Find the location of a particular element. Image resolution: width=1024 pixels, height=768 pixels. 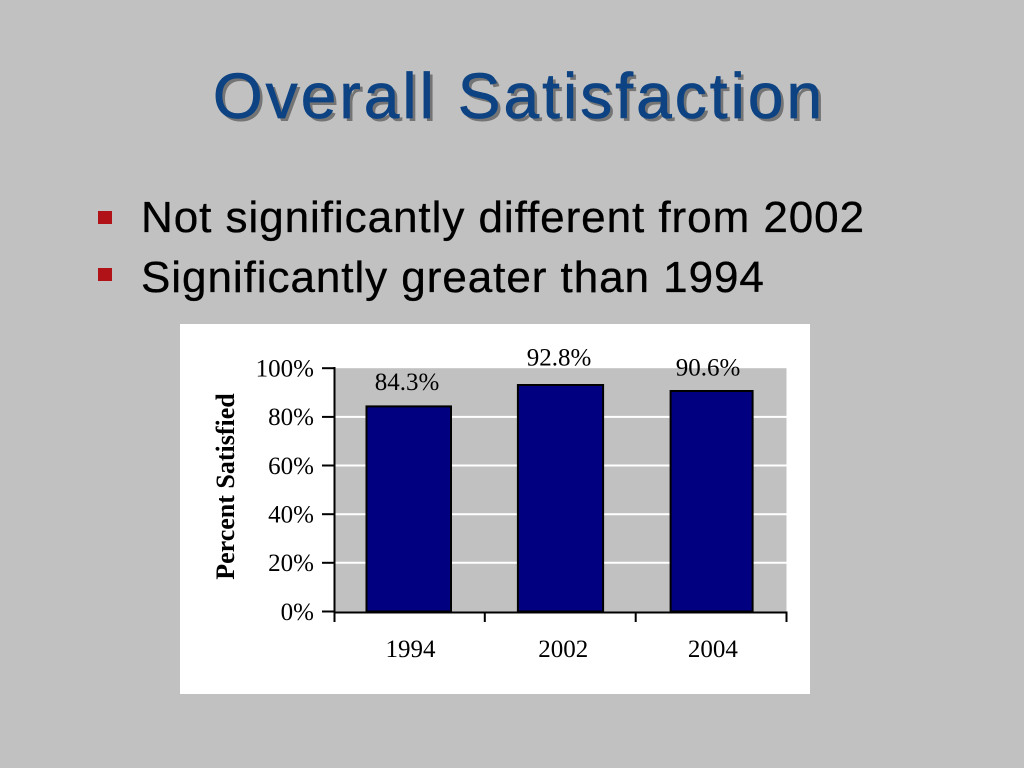

svg-text: 80% is located at coordinates (291, 417).